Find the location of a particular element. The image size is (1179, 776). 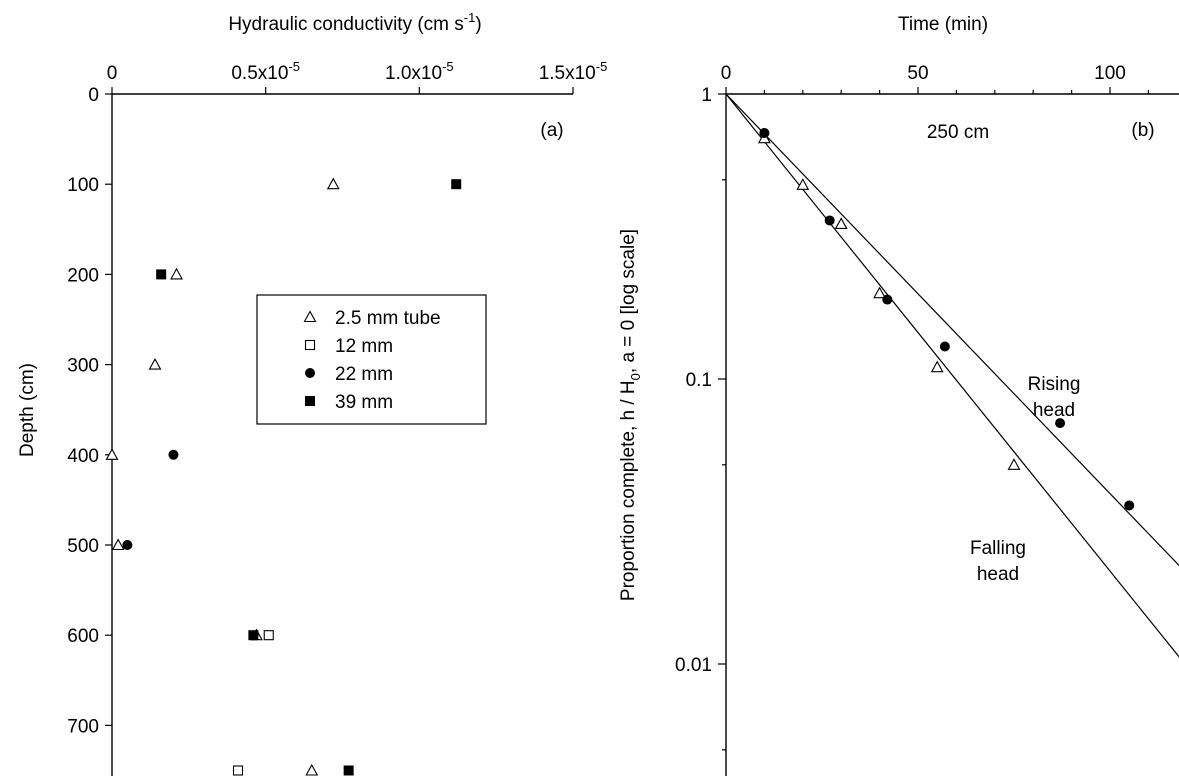

x-tick-label: 1.5x10⁻⁵ is located at coordinates (573, 71).